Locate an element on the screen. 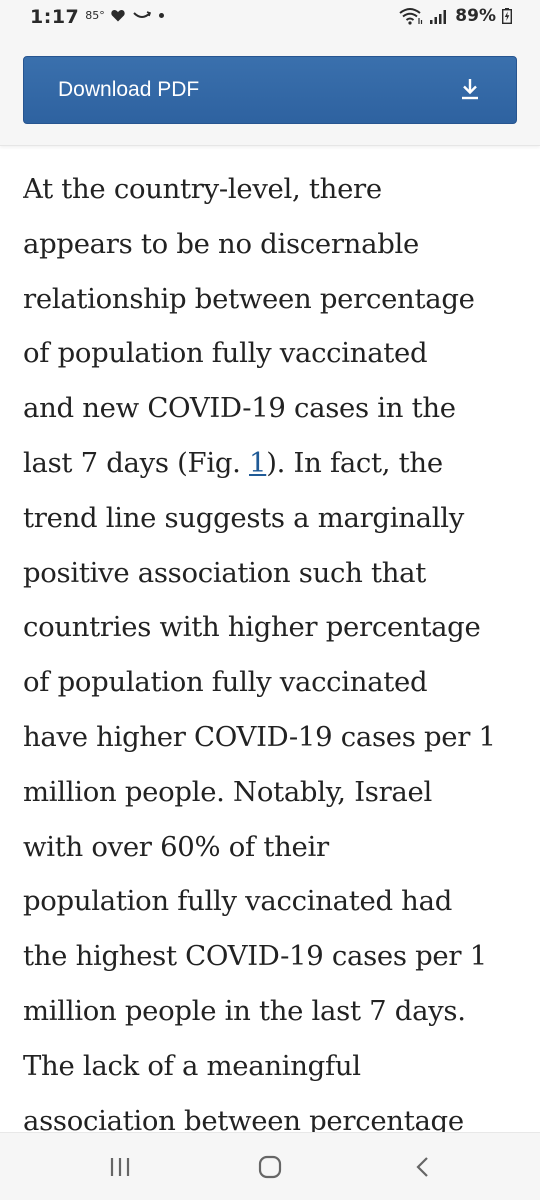  signal-icon is located at coordinates (438, 17).